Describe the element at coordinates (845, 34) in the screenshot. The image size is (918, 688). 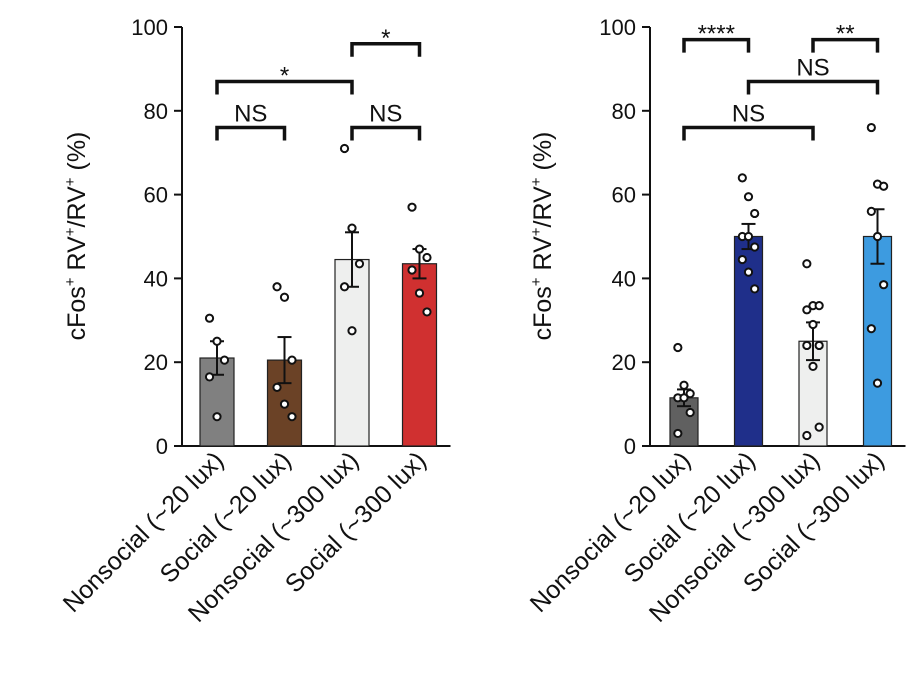
I see `significance-label: **` at that location.